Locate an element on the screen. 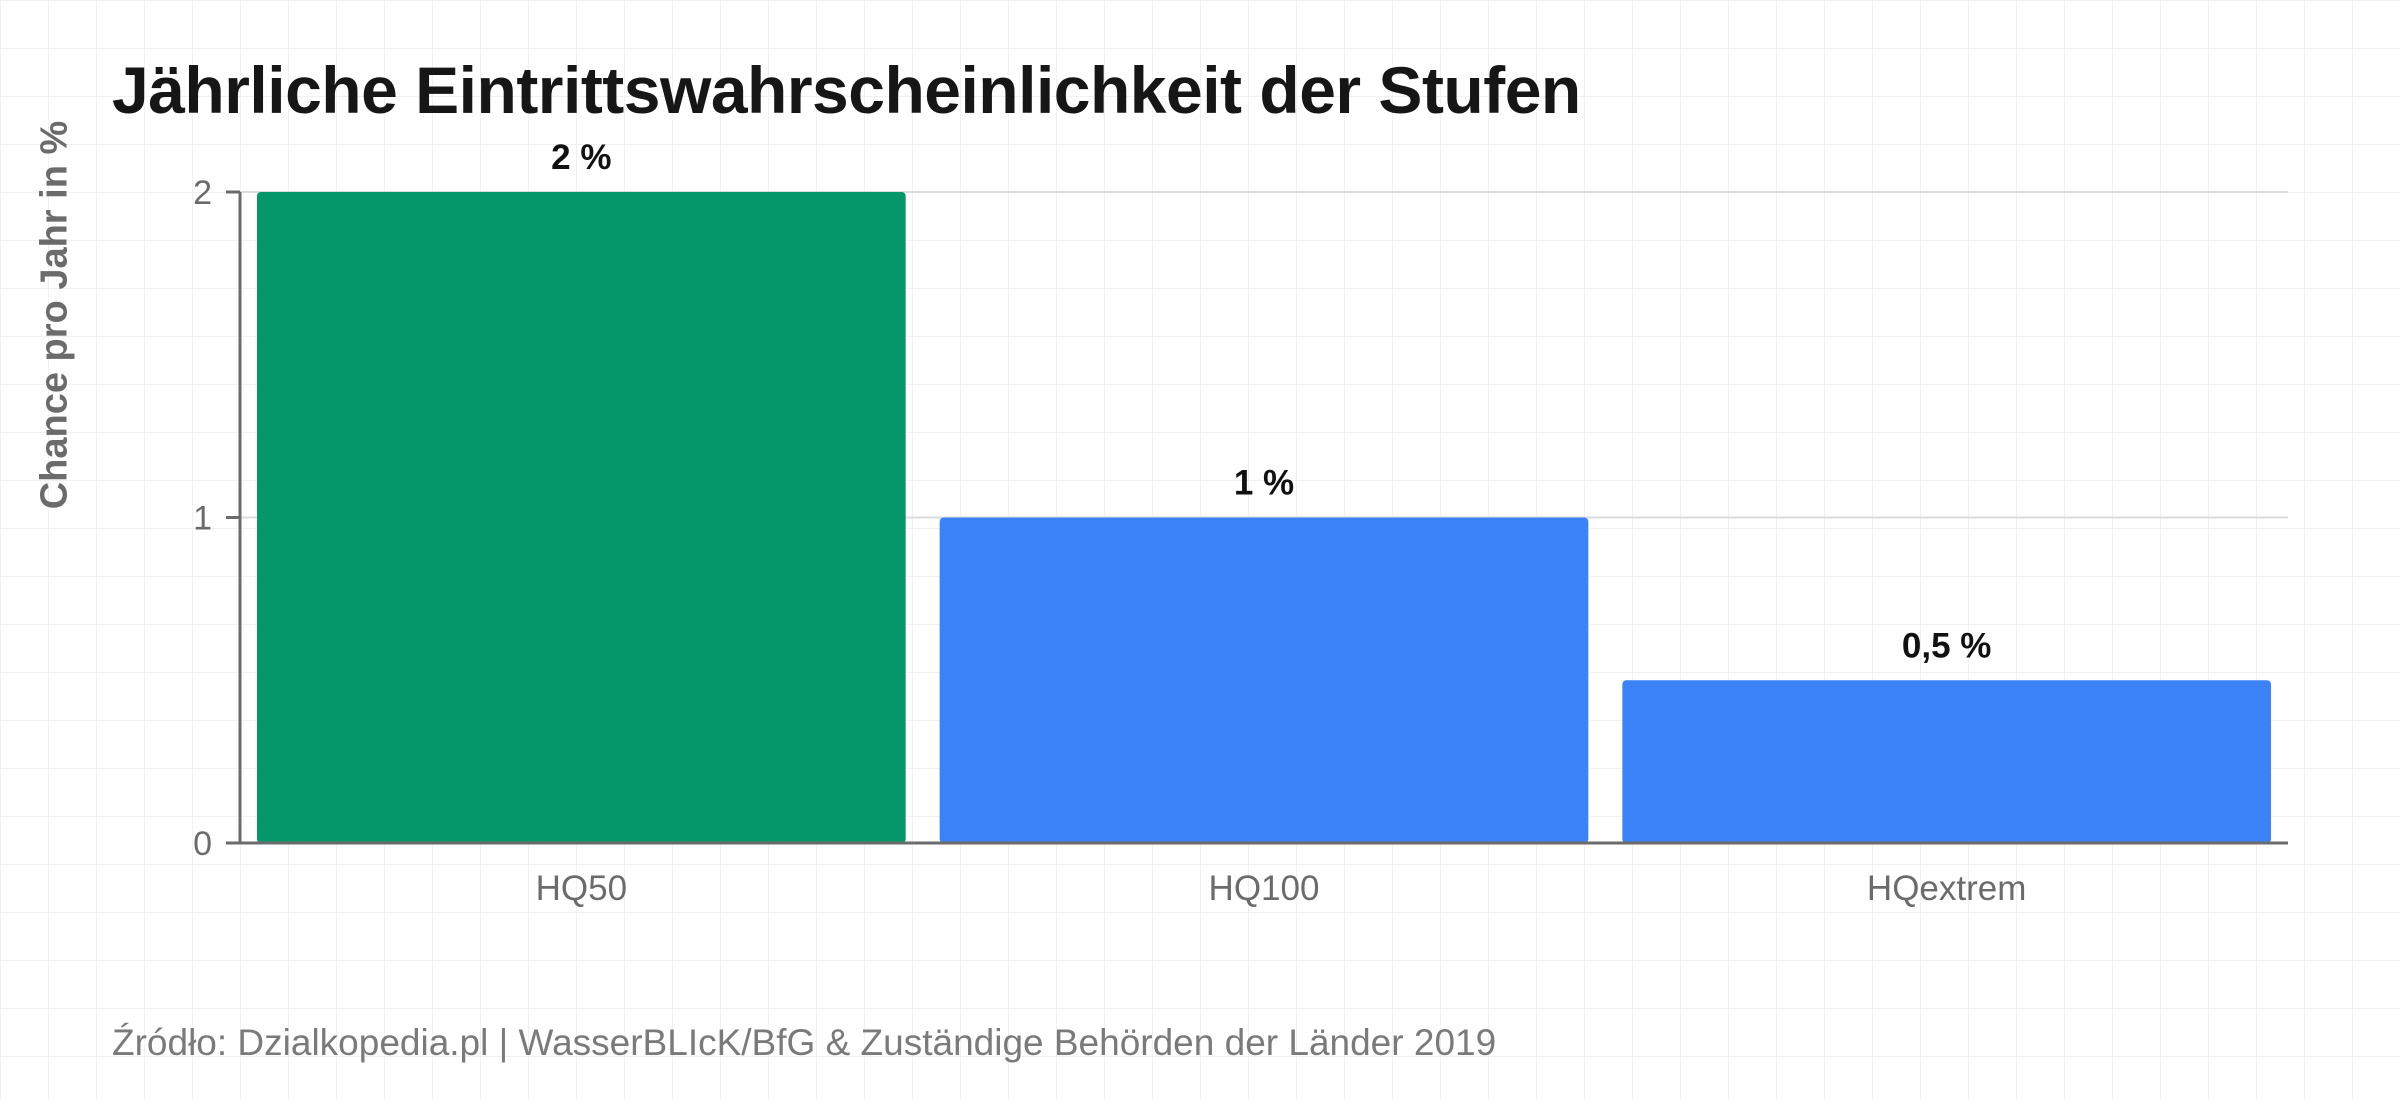 The width and height of the screenshot is (2400, 1100). data-label-hq100: 1 % is located at coordinates (1264, 483).